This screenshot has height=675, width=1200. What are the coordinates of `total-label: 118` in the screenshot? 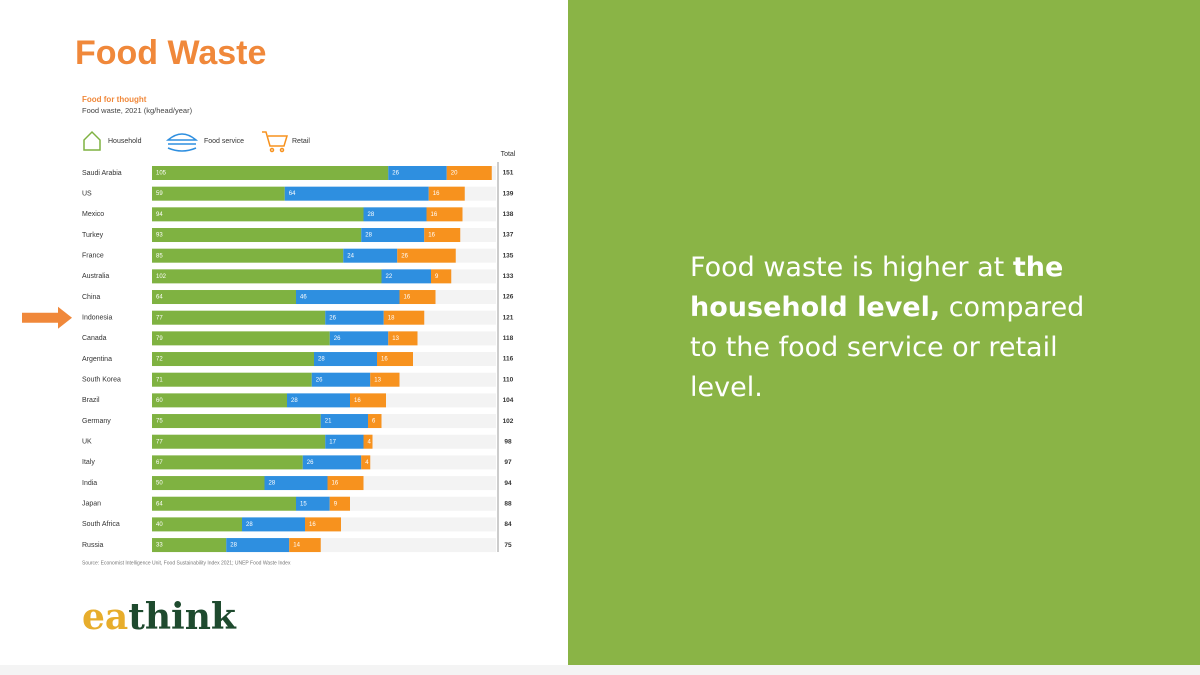 It's located at (508, 338).